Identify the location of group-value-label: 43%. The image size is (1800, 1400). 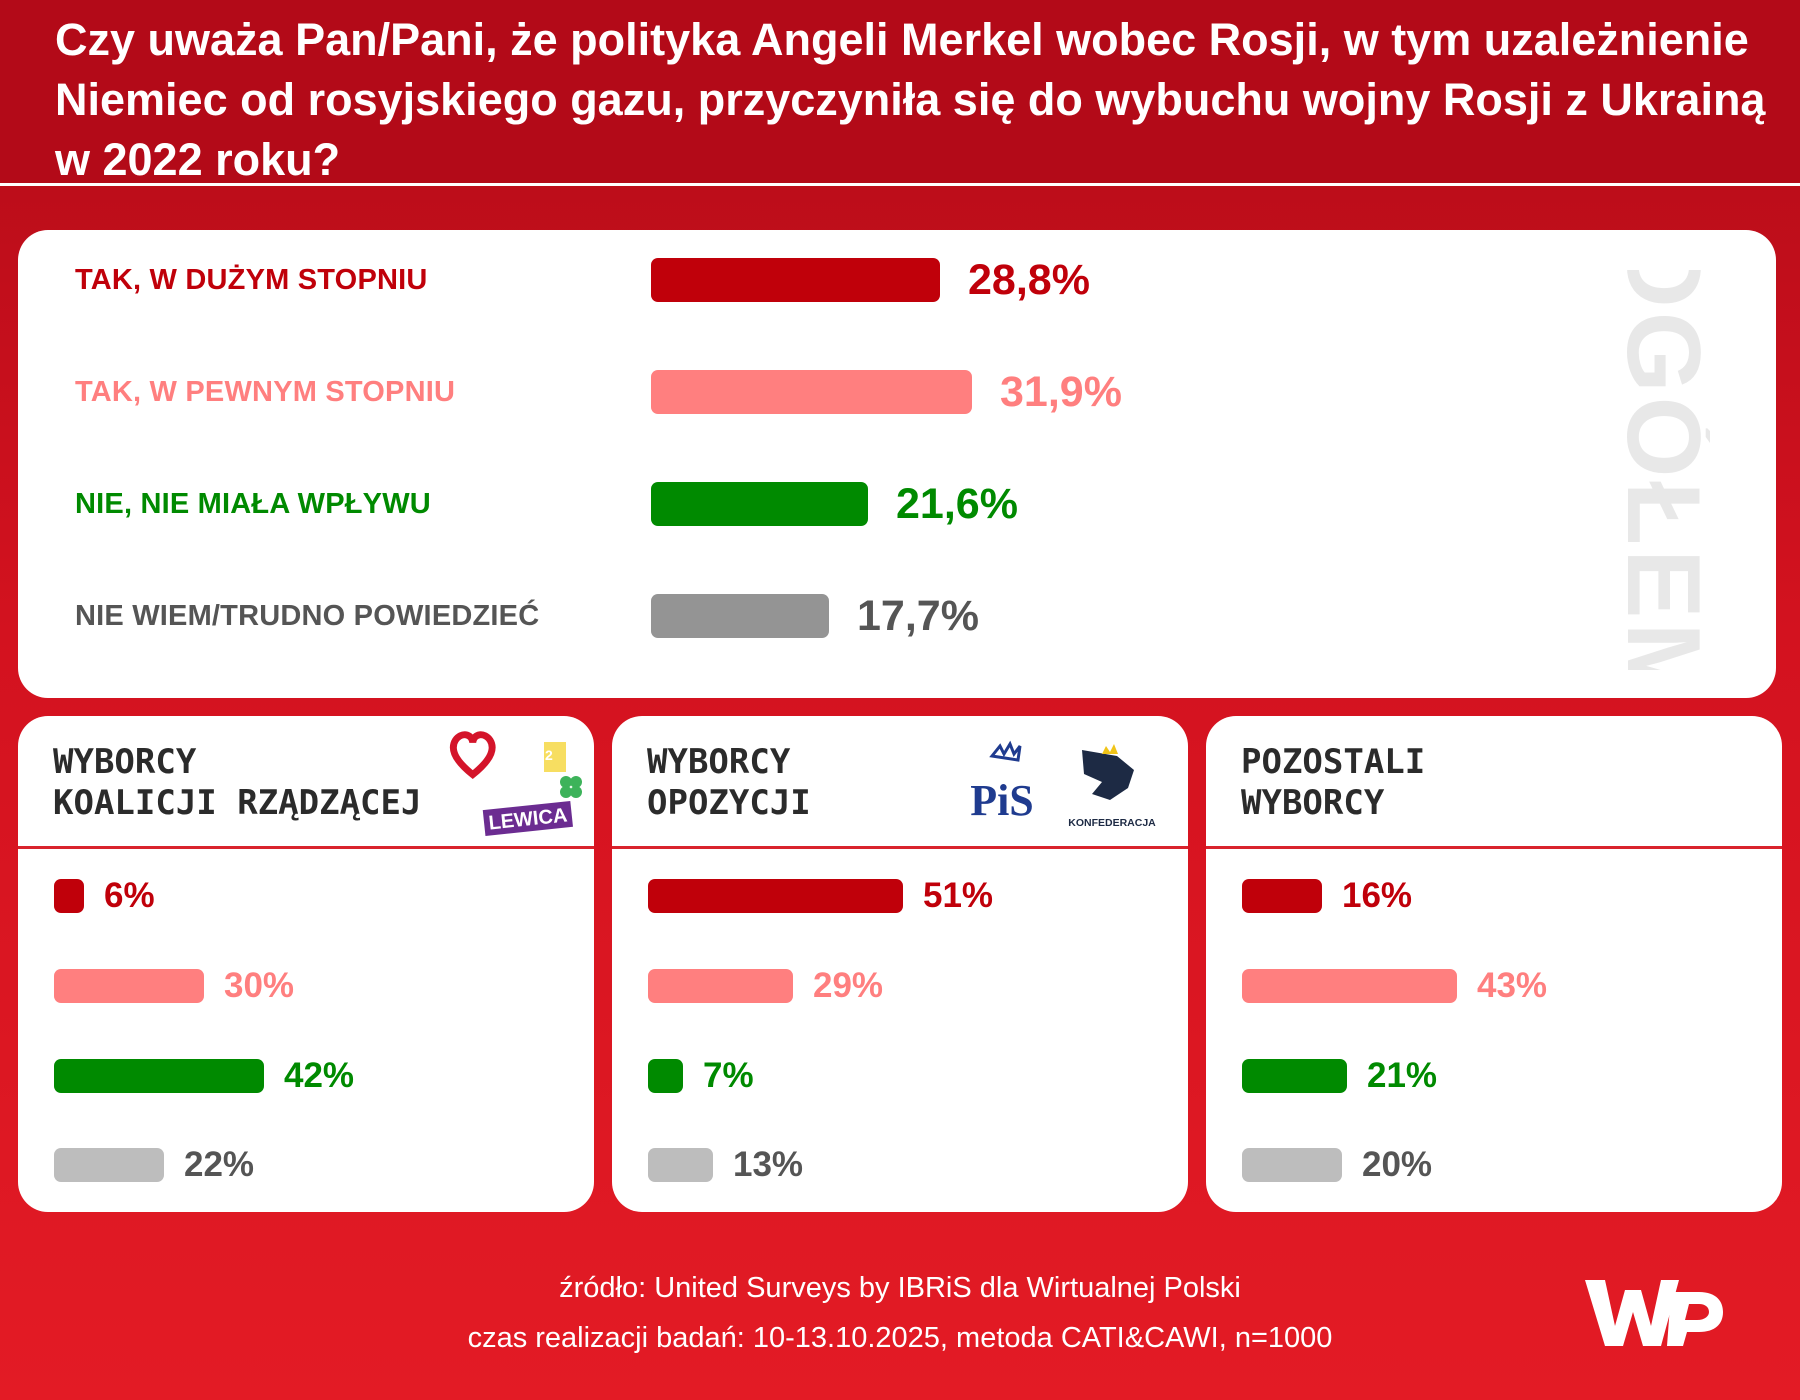
(1512, 985).